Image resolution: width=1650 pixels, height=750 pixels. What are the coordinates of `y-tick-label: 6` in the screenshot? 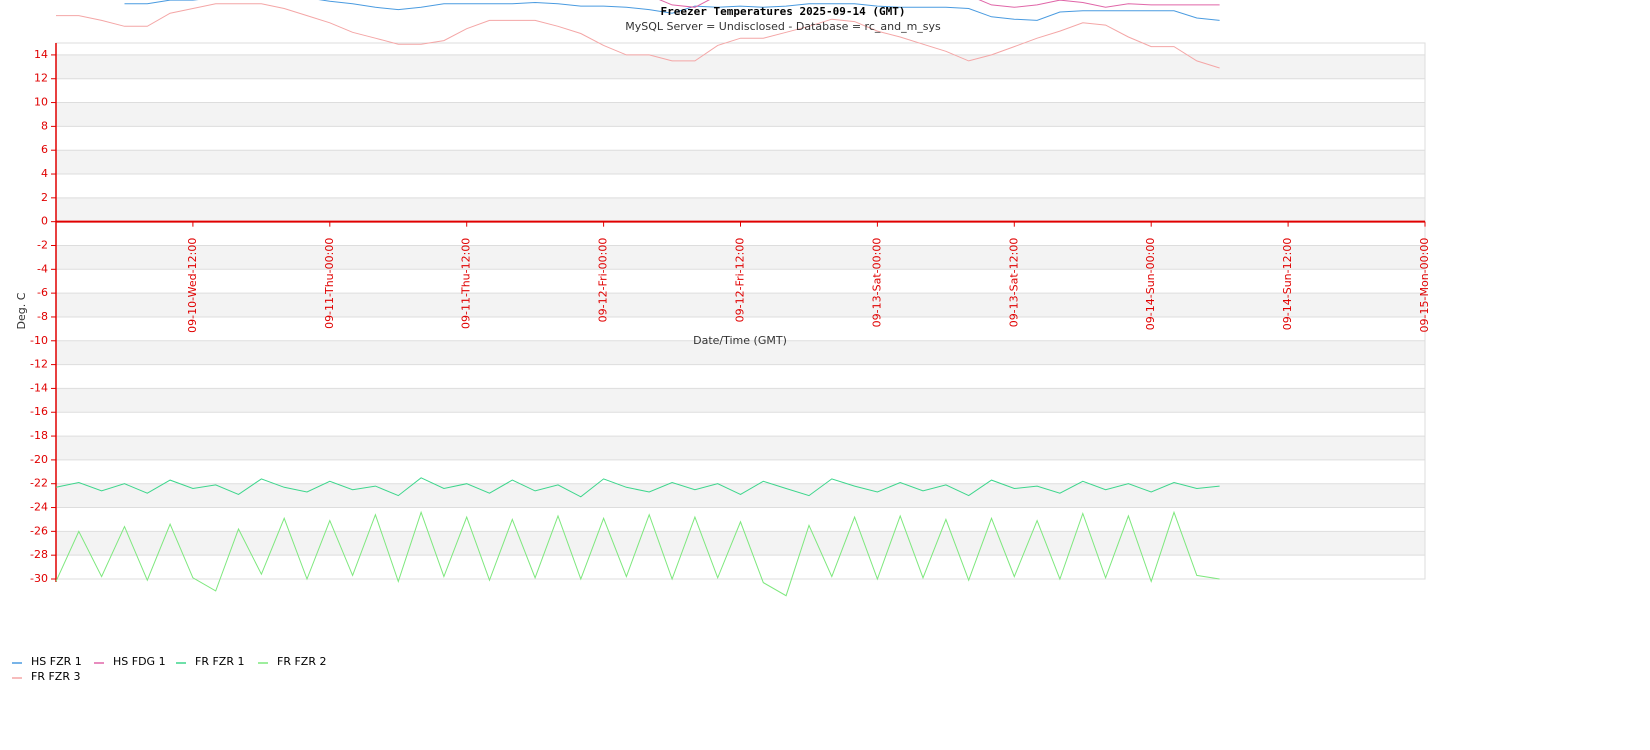 It's located at (44, 149).